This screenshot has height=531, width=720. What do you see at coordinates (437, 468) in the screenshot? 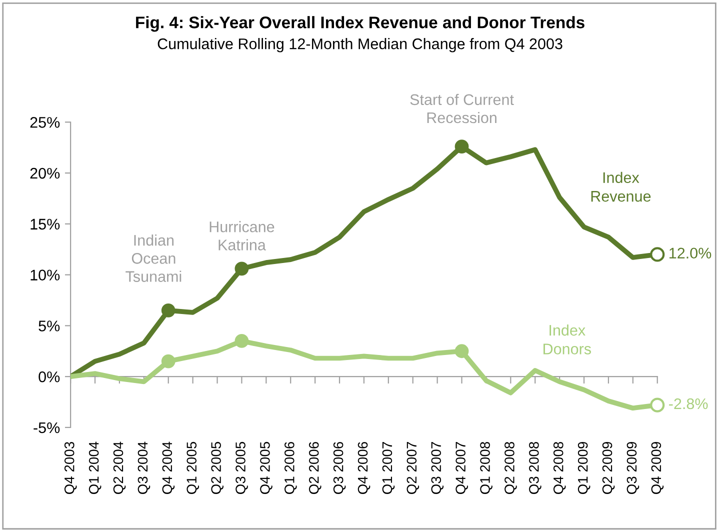
I see `x-tick-label: Q3 2007` at bounding box center [437, 468].